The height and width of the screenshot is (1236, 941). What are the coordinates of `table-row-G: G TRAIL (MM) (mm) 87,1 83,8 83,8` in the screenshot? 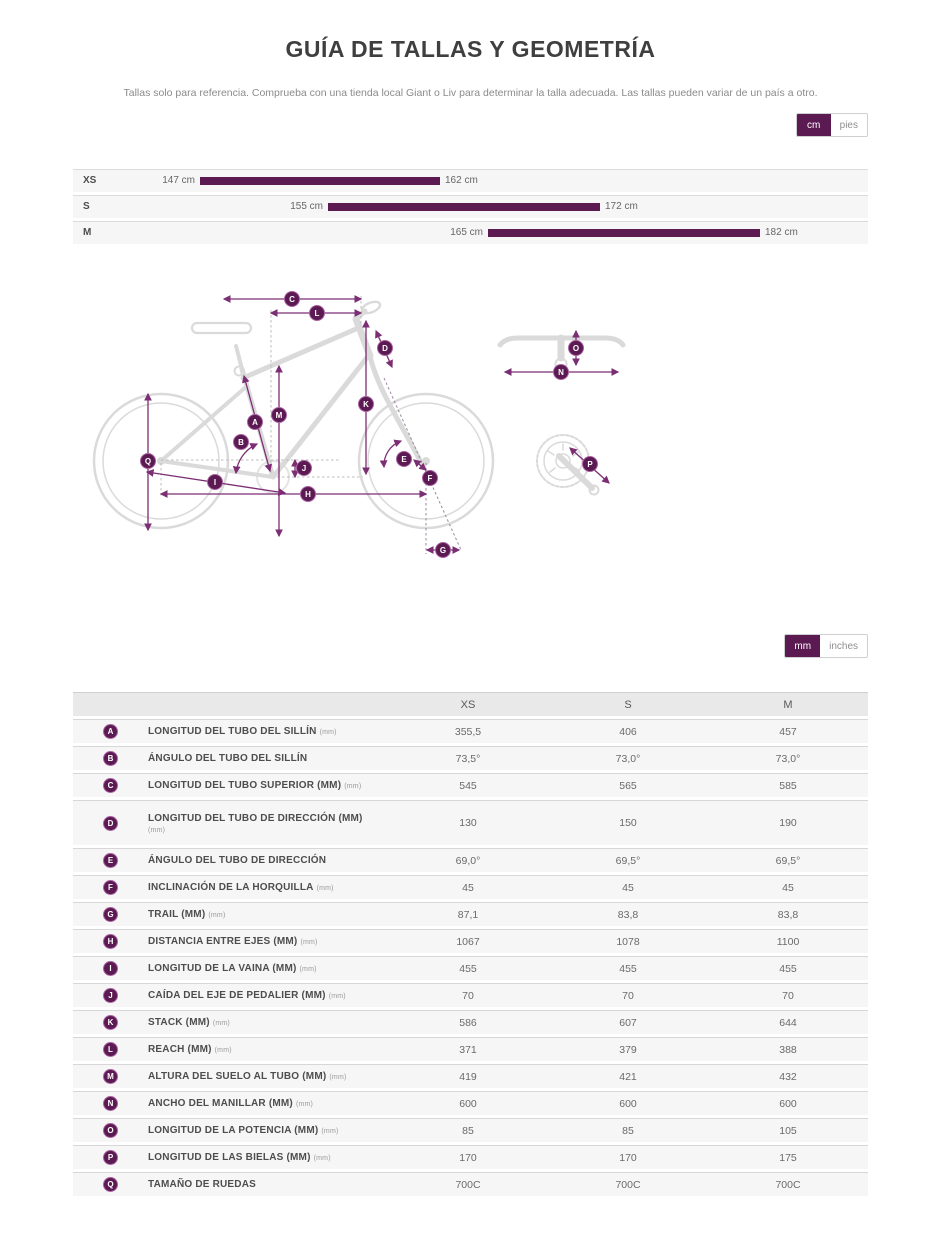 It's located at (470, 914).